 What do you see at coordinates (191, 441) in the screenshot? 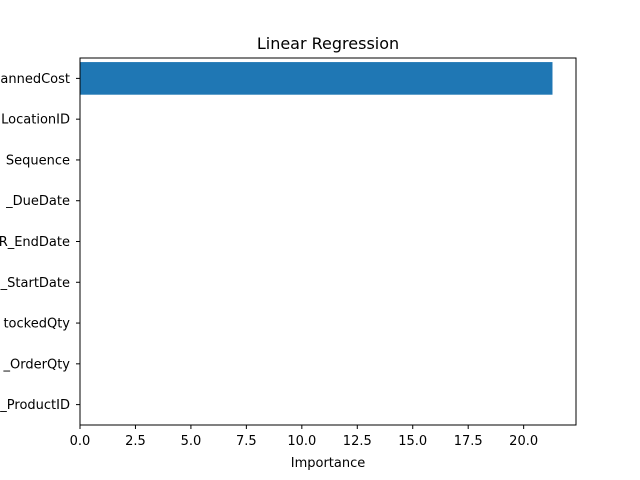
I see `x-tick-label: 5.0` at bounding box center [191, 441].